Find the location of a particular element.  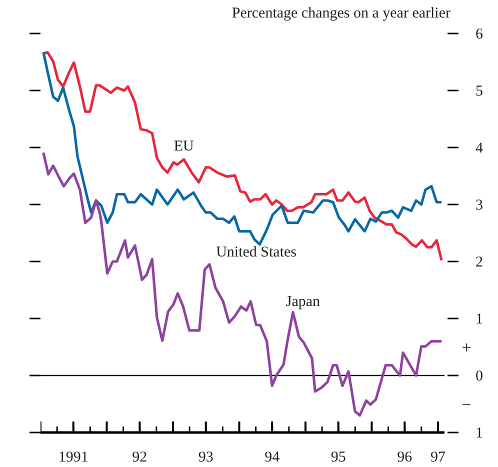

series-label: United States is located at coordinates (256, 252).